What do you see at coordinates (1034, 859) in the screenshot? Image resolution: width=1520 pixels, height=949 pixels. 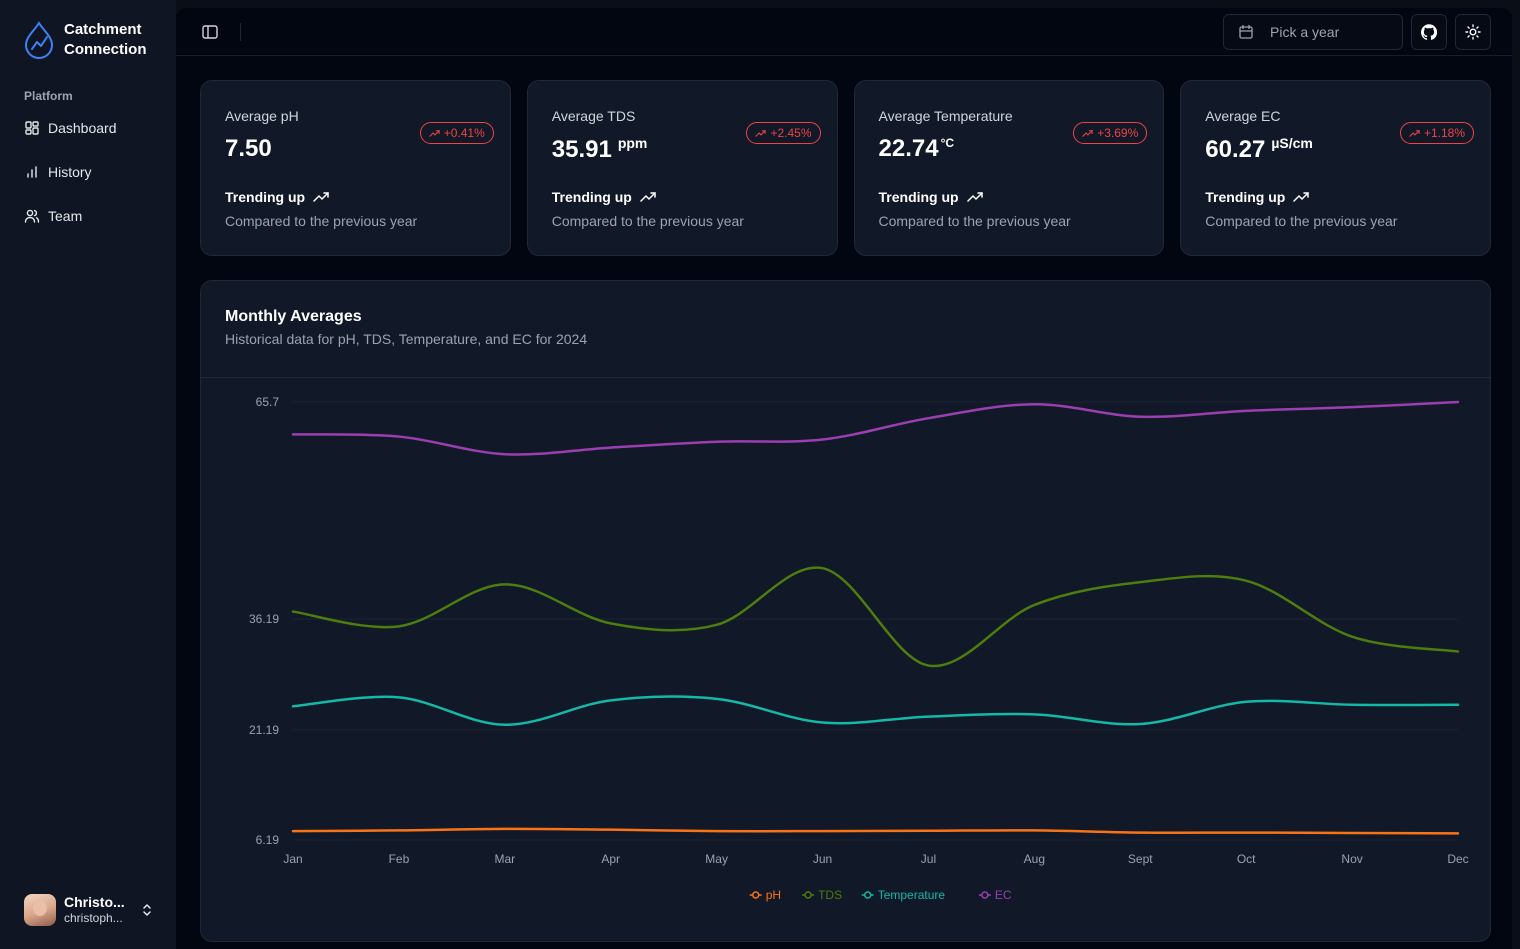 I see `x-tick-label: Aug` at bounding box center [1034, 859].